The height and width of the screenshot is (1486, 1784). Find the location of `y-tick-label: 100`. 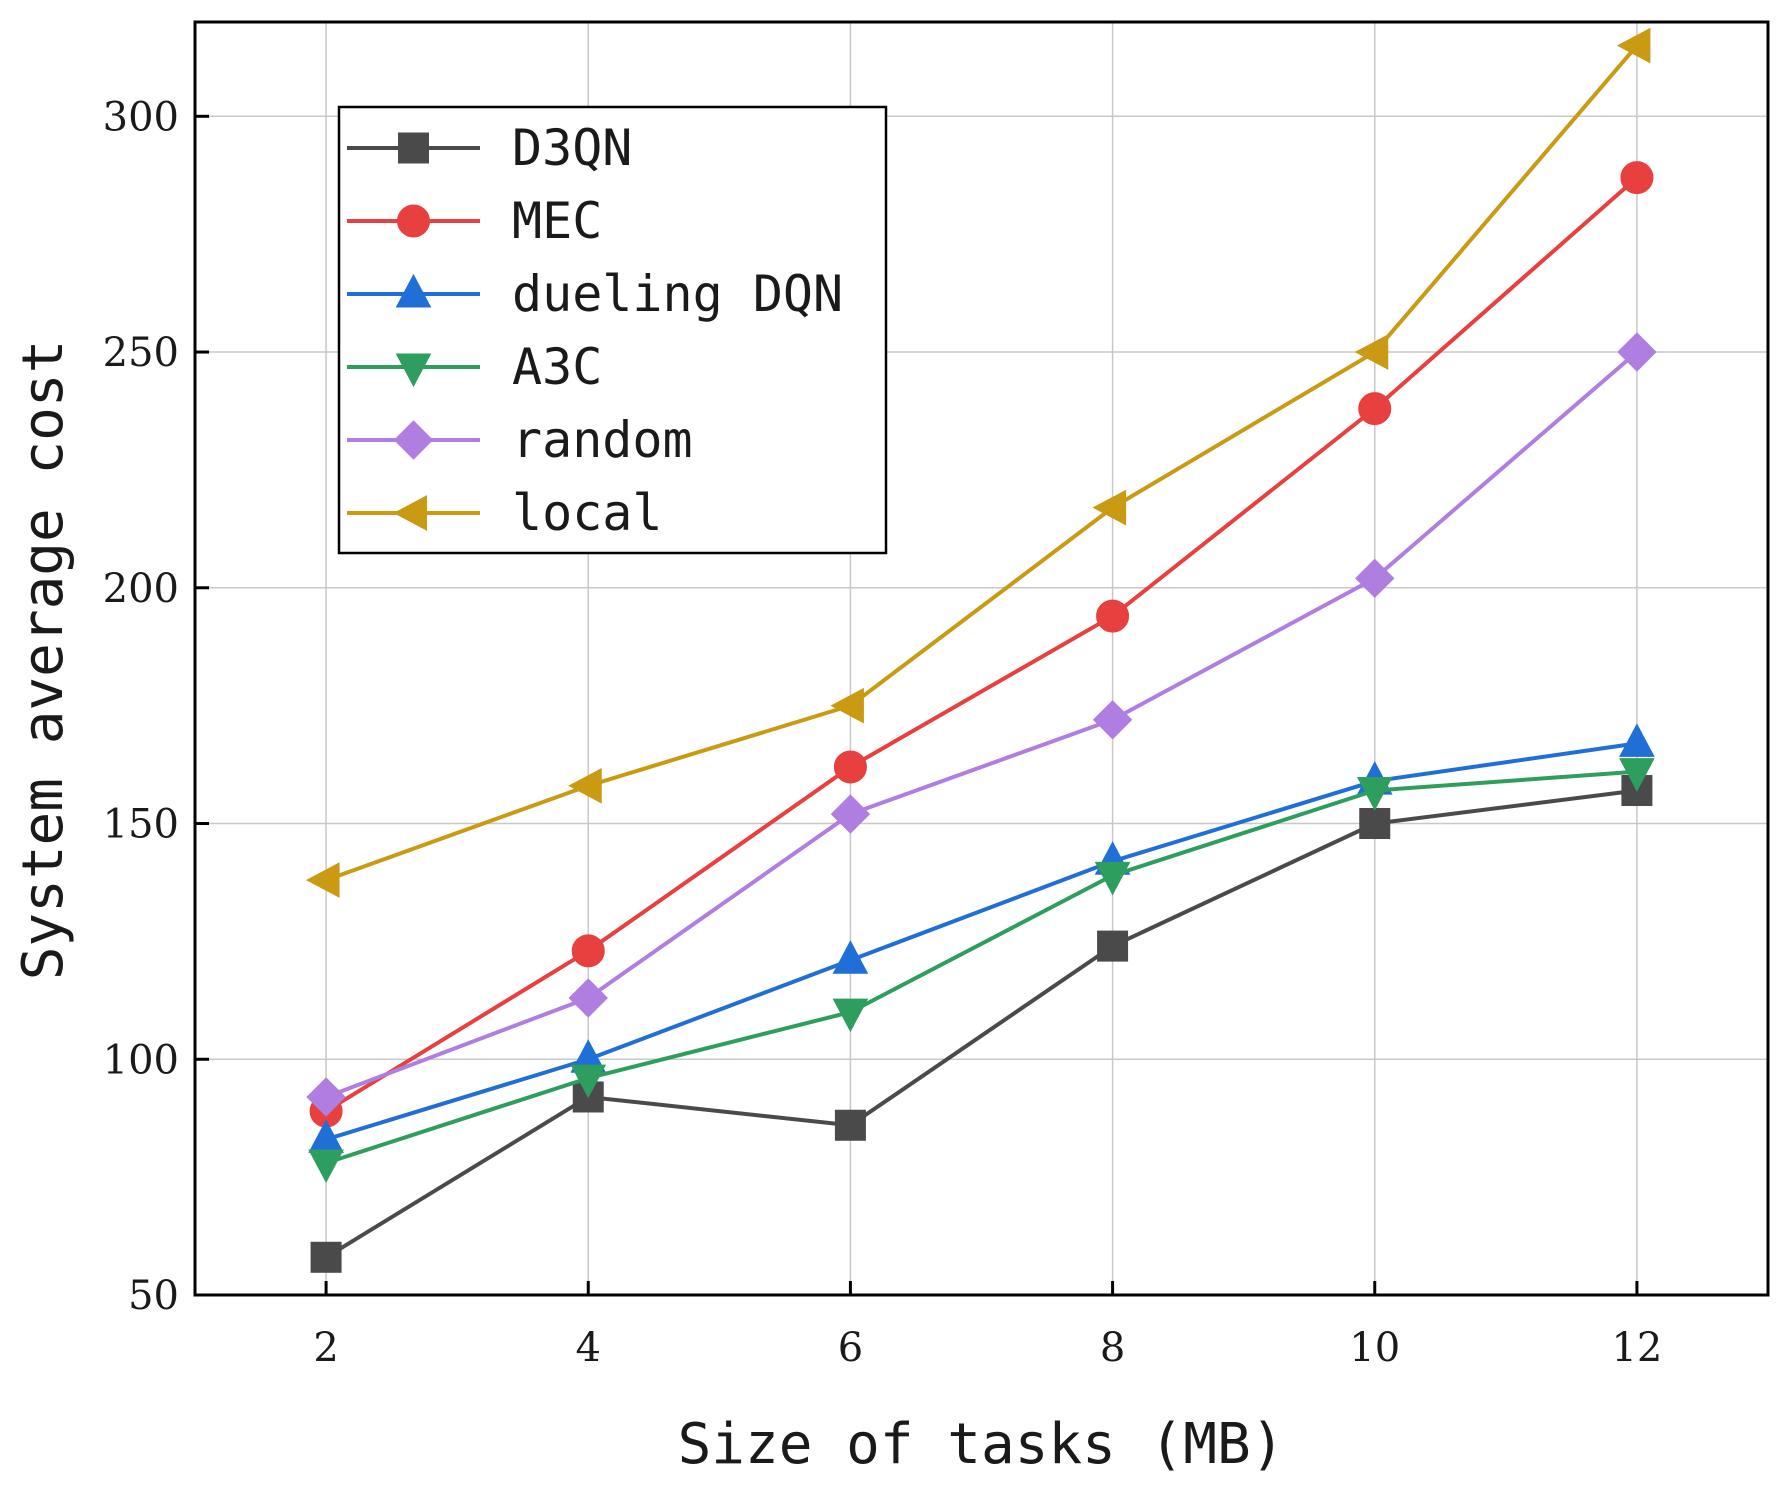

y-tick-label: 100 is located at coordinates (141, 1060).